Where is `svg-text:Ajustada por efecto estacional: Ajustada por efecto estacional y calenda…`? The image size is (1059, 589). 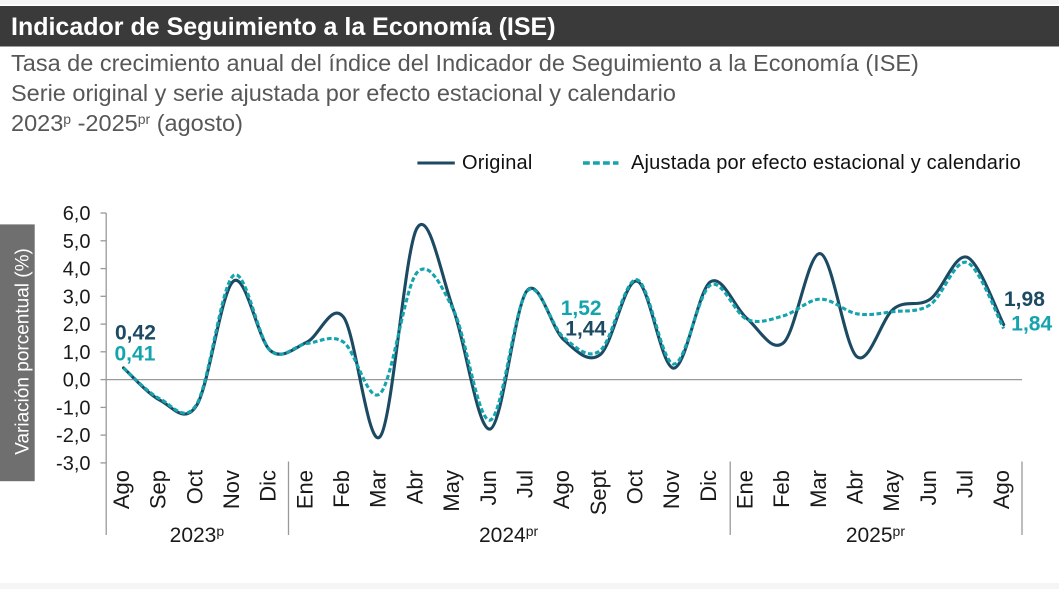
svg-text:Ajustada por efecto estacional: Ajustada por efecto estacional y calenda… is located at coordinates (826, 163).